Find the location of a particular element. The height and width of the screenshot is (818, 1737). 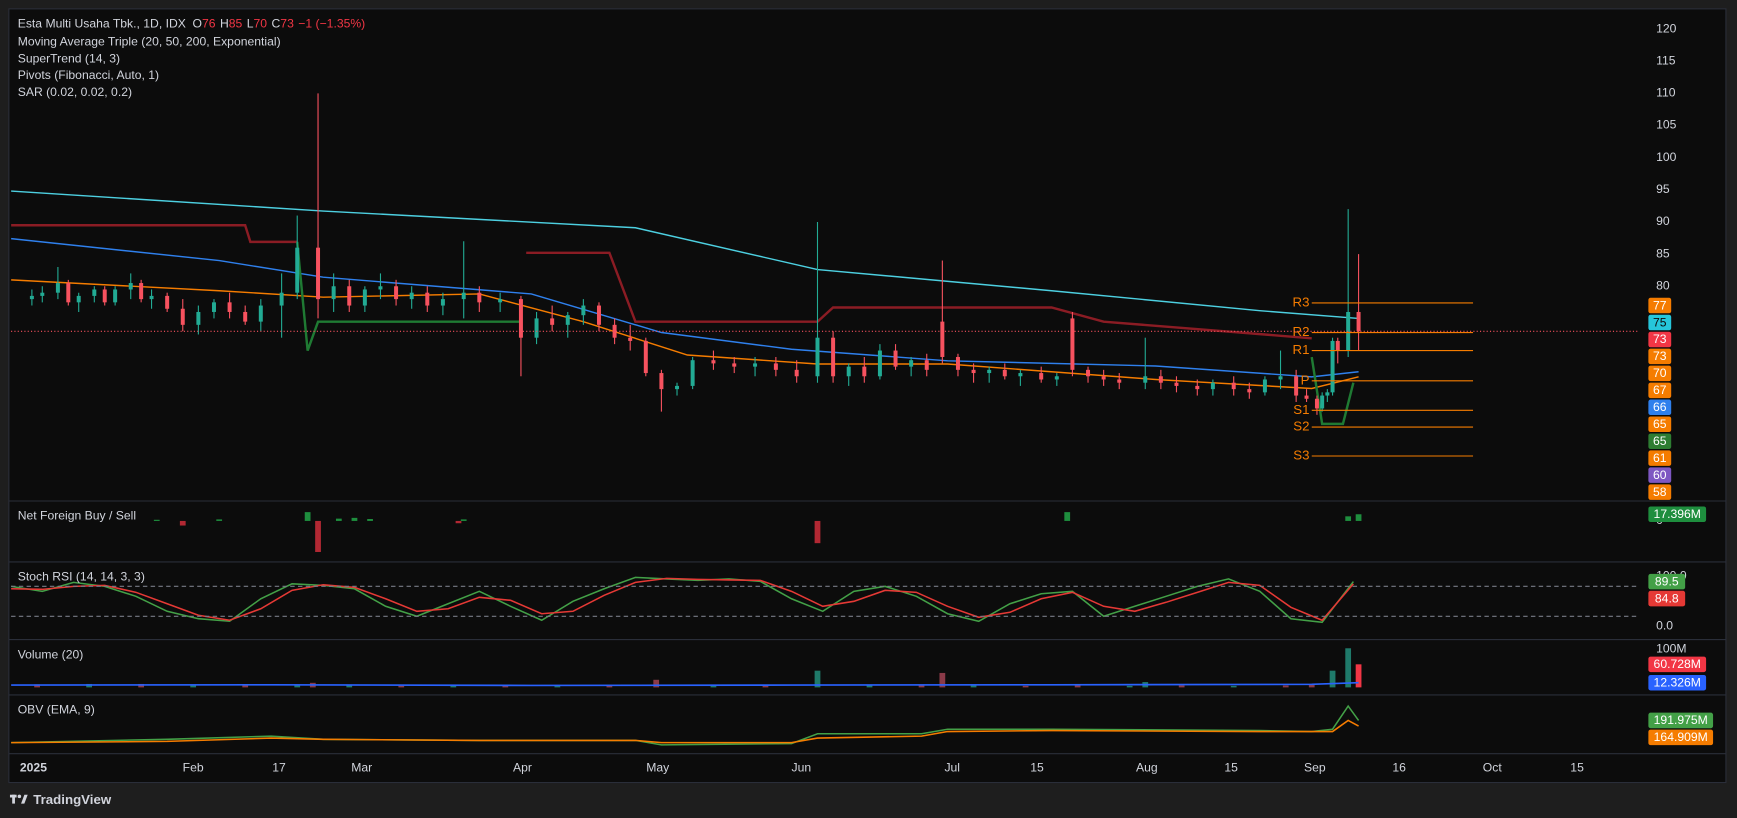

indicator-line is located at coordinates (685, 684).